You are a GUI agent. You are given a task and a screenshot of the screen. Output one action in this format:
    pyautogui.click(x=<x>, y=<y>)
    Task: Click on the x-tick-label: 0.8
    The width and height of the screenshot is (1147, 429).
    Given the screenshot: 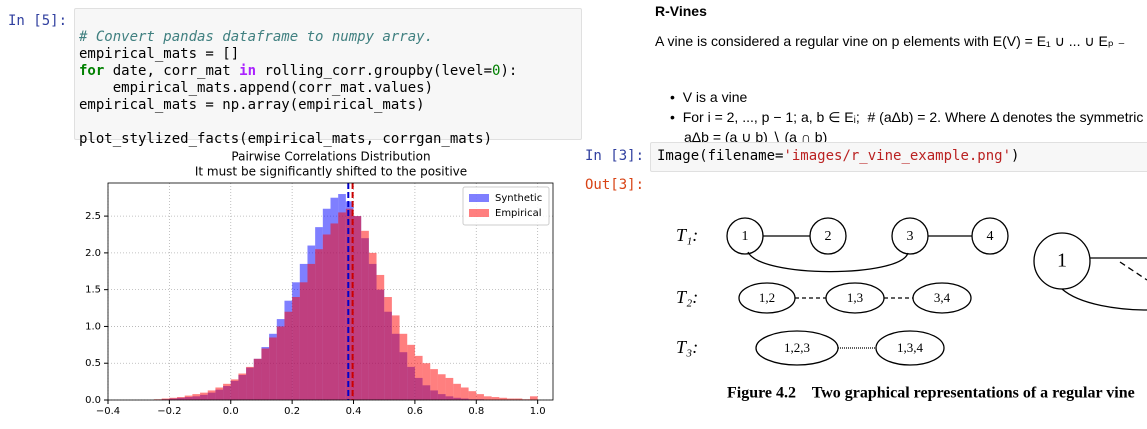 What is the action you would take?
    pyautogui.click(x=476, y=411)
    